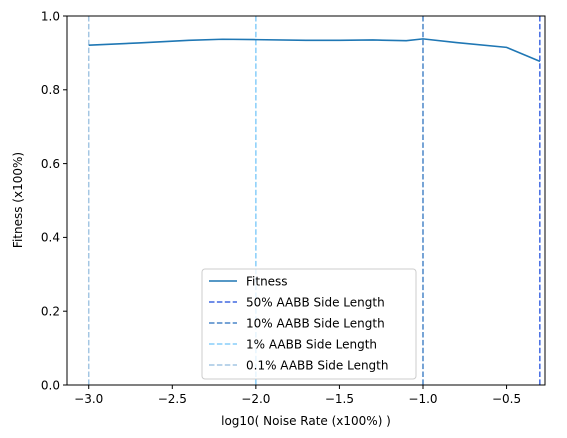  Describe the element at coordinates (18, 200) in the screenshot. I see `y-axis-label: Fitness (x100%)` at that location.